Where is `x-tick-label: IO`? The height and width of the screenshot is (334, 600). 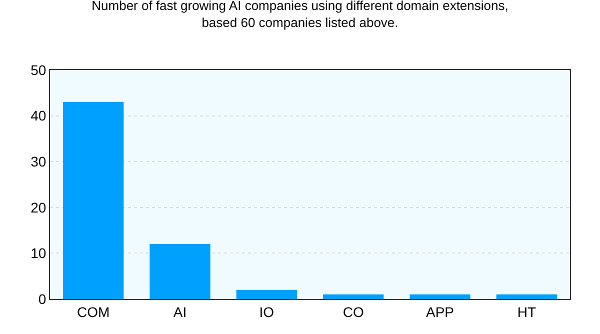
x-tick-label: IO is located at coordinates (266, 312).